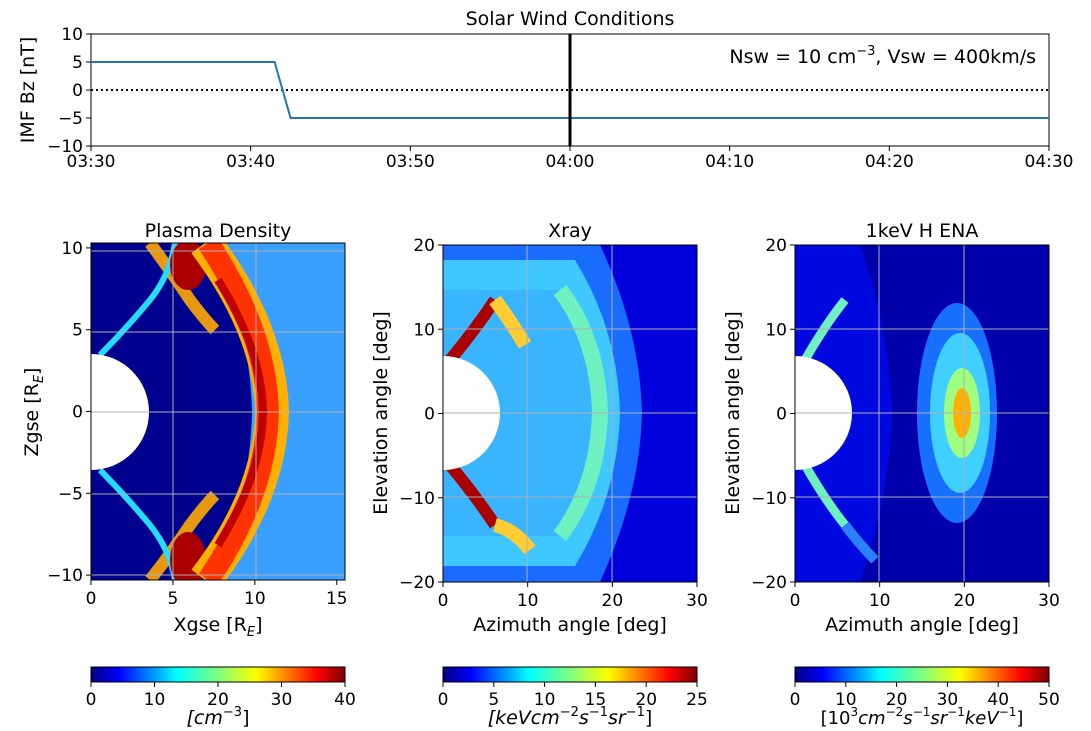 This screenshot has width=1091, height=731. What do you see at coordinates (410, 162) in the screenshot?
I see `x-tick-label: 03:50` at bounding box center [410, 162].